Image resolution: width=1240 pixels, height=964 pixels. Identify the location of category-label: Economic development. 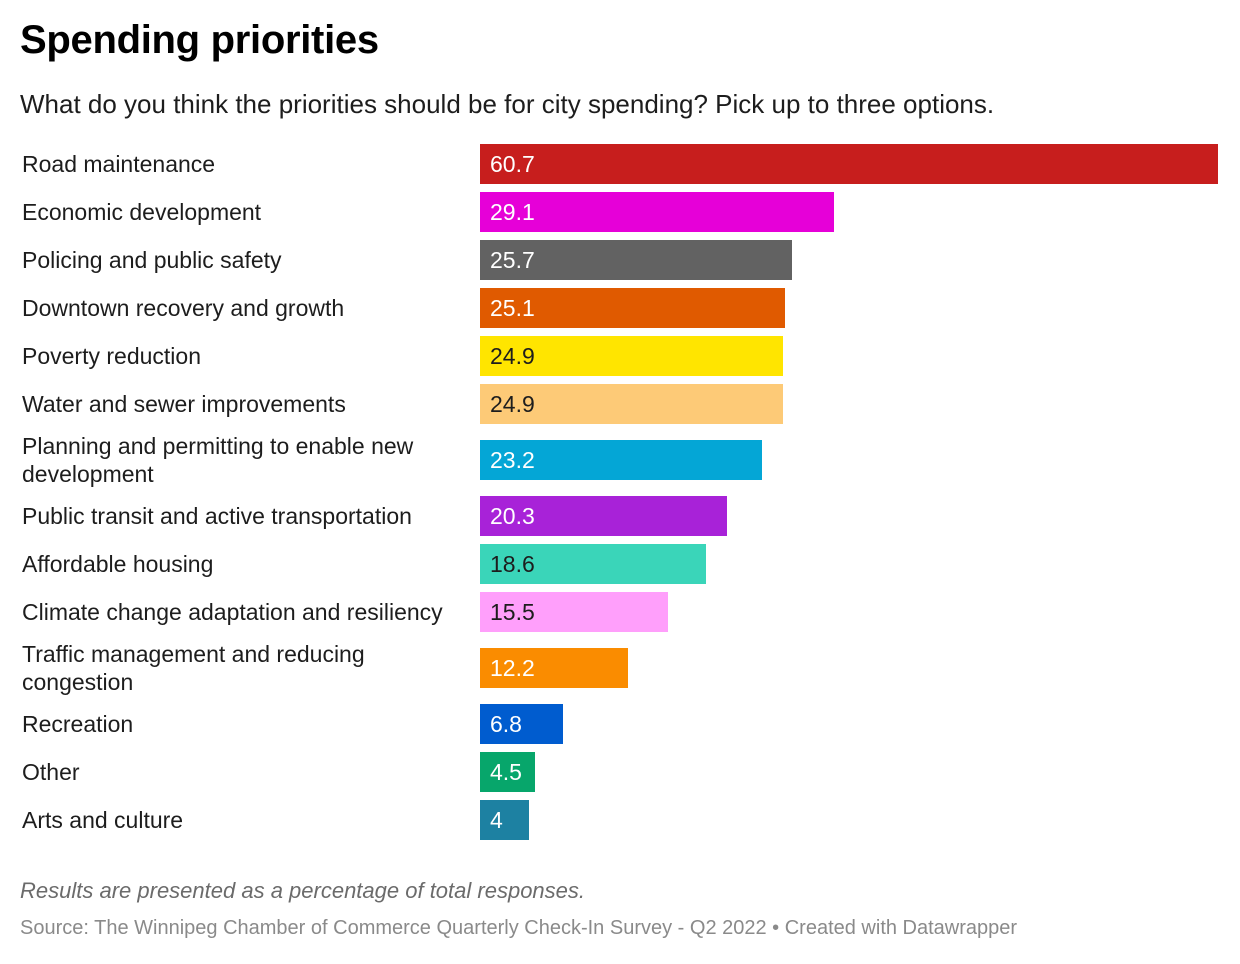
(142, 212).